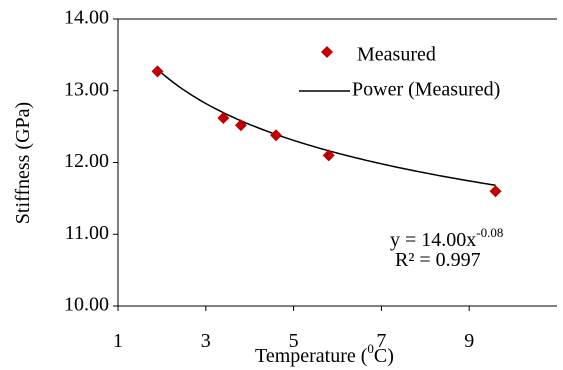 This screenshot has width=563, height=370. I want to click on r-squared-text: R² = 0.997, so click(438, 260).